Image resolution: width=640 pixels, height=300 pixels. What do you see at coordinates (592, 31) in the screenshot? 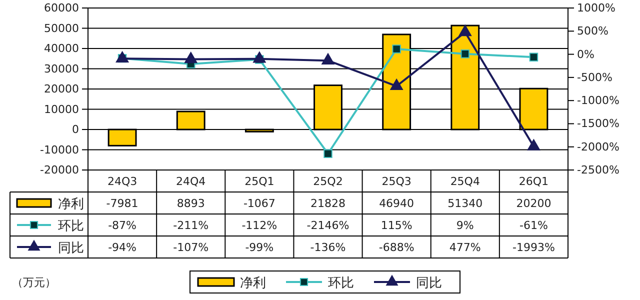
I see `y2-tick-label: 500%` at bounding box center [592, 31].